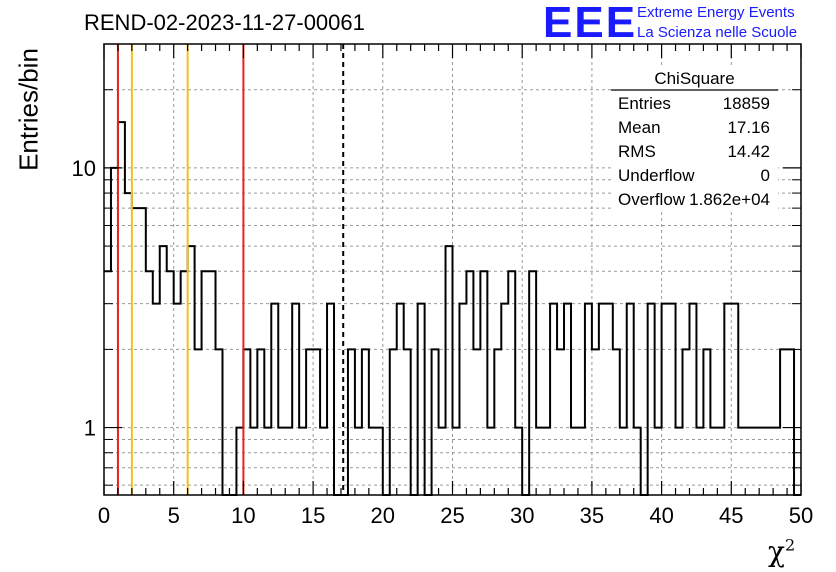 Image resolution: width=836 pixels, height=572 pixels. Describe the element at coordinates (661, 515) in the screenshot. I see `x-tick-label: 40` at that location.